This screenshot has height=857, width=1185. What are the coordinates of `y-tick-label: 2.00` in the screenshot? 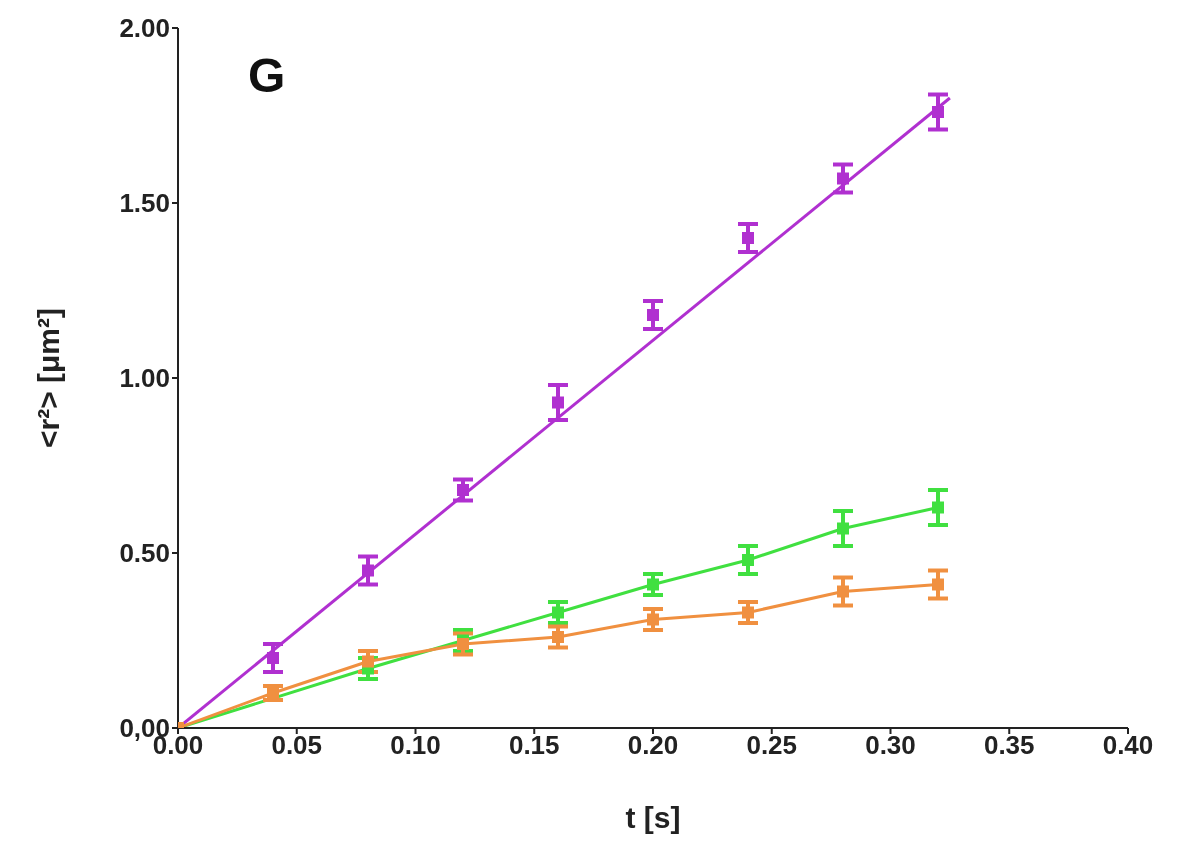 It's located at (144, 28).